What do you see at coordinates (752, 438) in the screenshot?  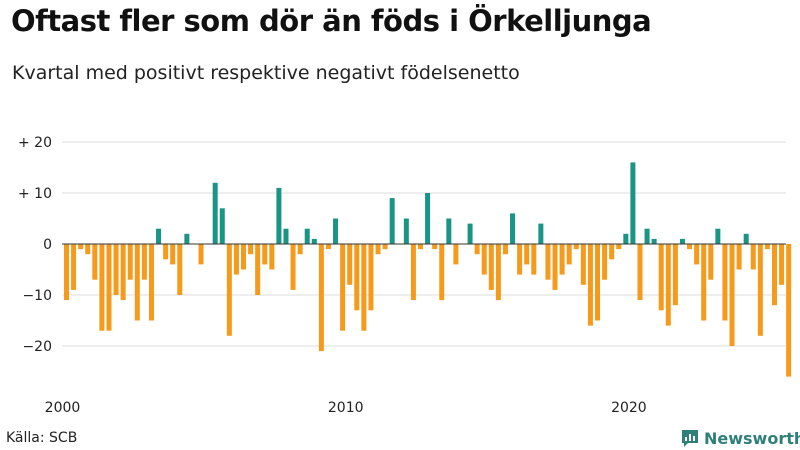 I see `brand-name: Newsworthy` at bounding box center [752, 438].